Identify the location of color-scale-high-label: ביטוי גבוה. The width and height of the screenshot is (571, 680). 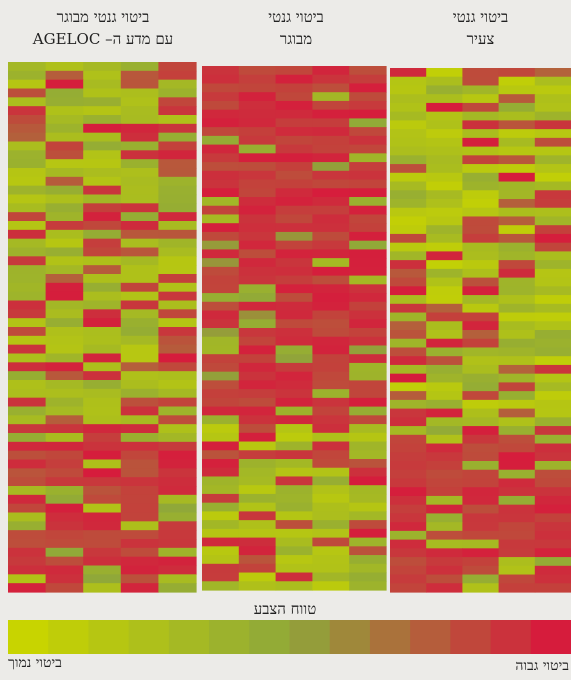
(542, 666).